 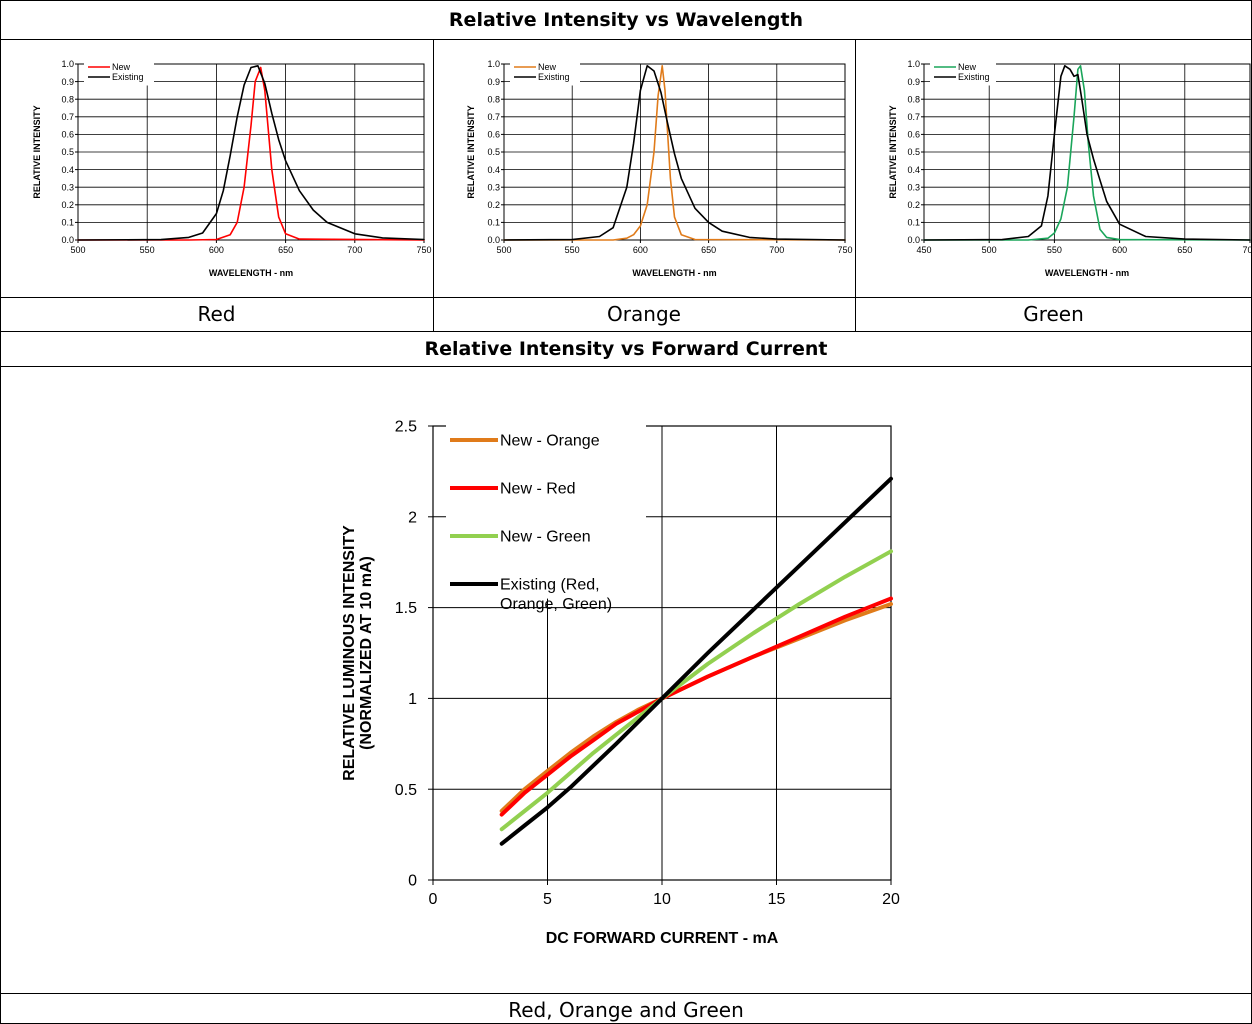 What do you see at coordinates (644, 314) in the screenshot?
I see `caption-orange: Orange` at bounding box center [644, 314].